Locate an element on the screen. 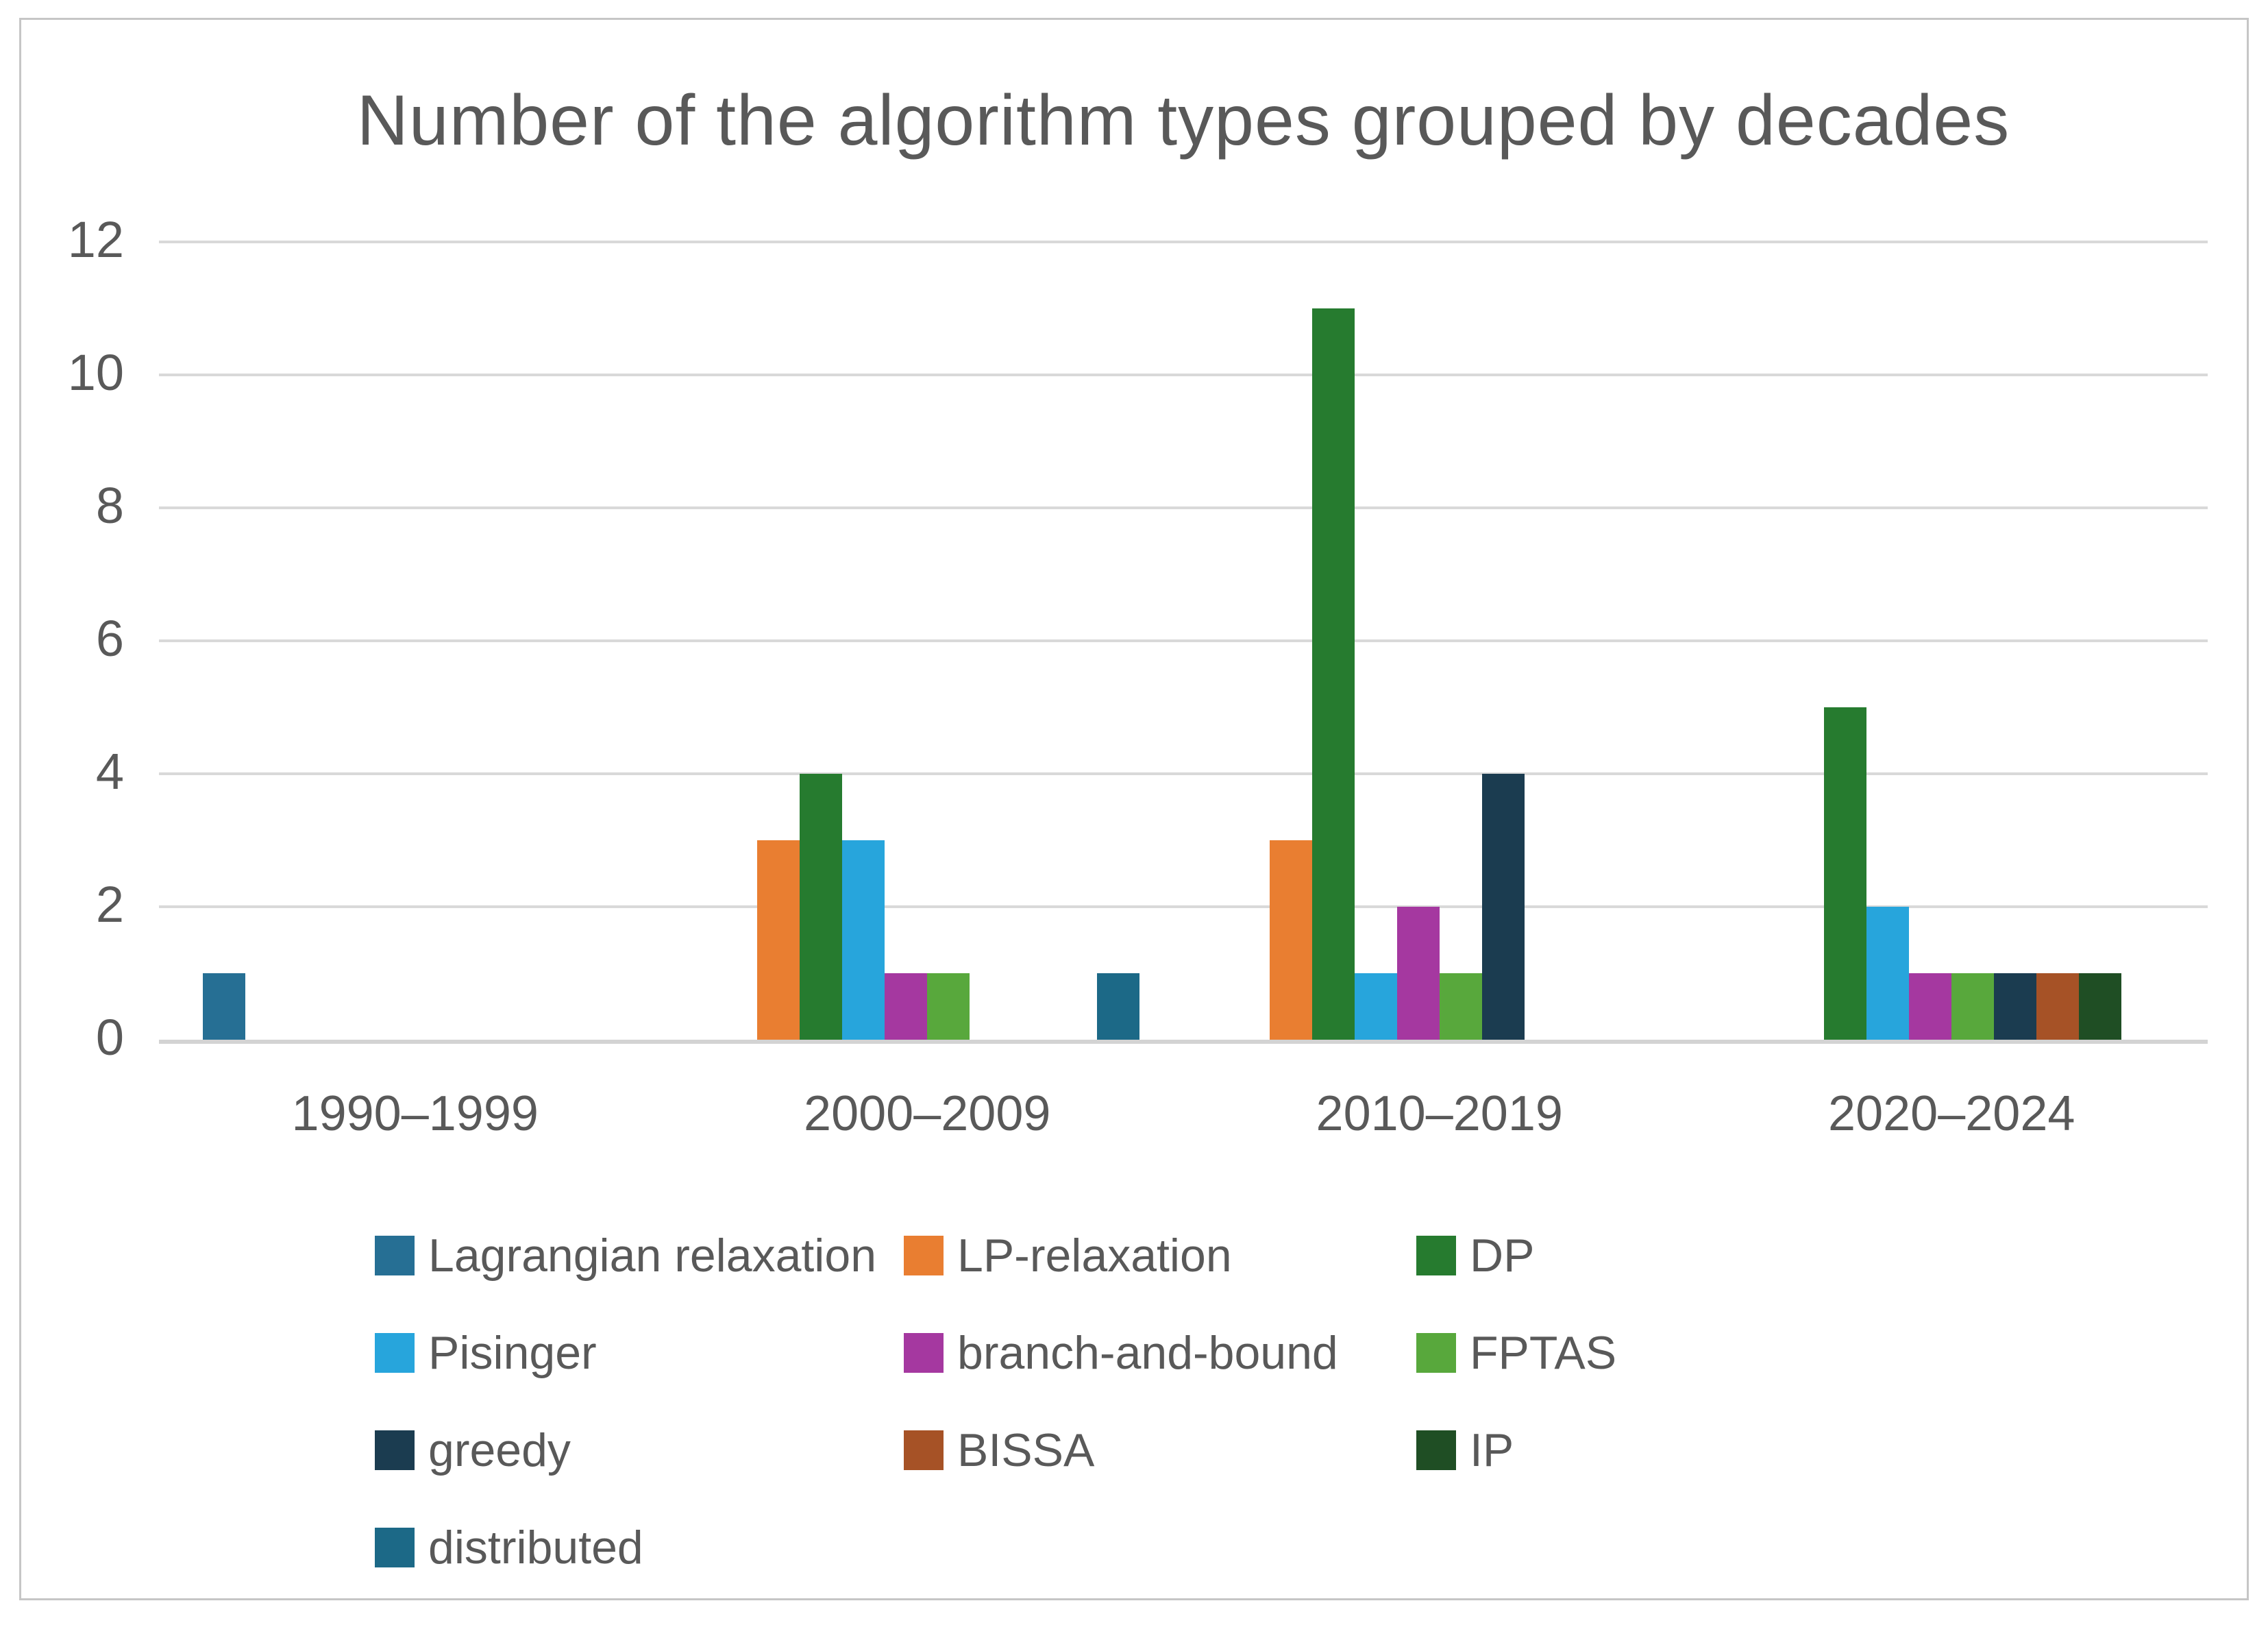  legend-item-lagrangian-relaxation: Lagrangian relaxation is located at coordinates (639, 1256).